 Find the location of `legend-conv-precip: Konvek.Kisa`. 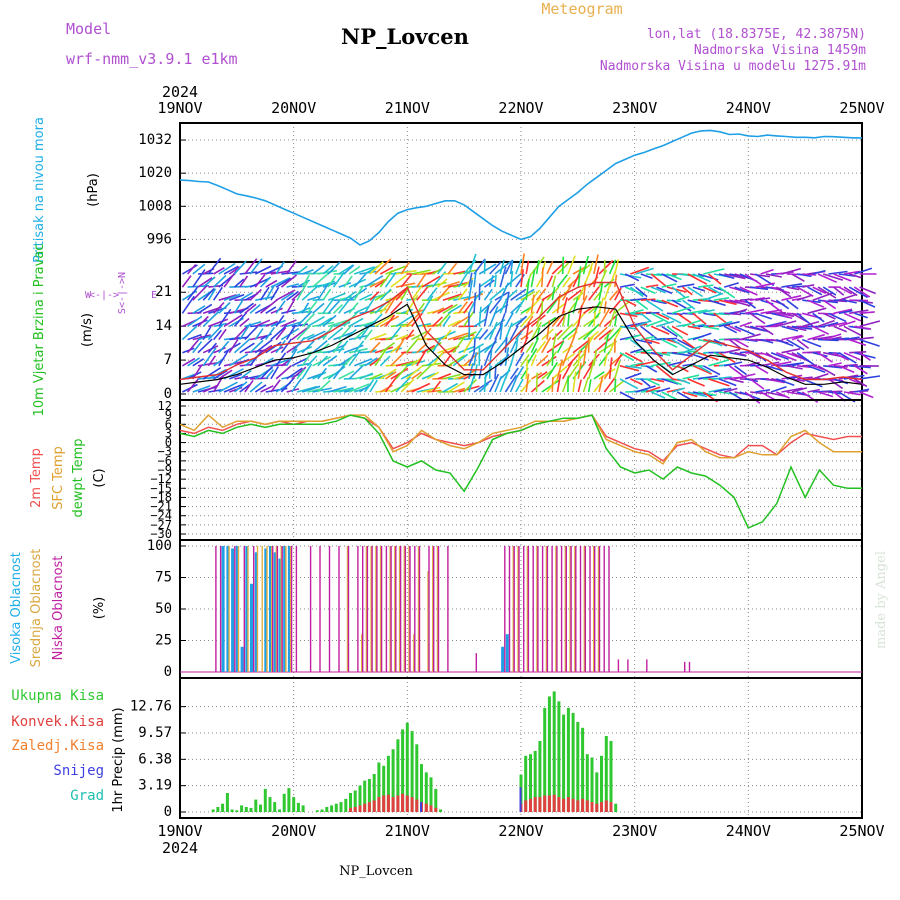

legend-conv-precip: Konvek.Kisa is located at coordinates (57, 722).